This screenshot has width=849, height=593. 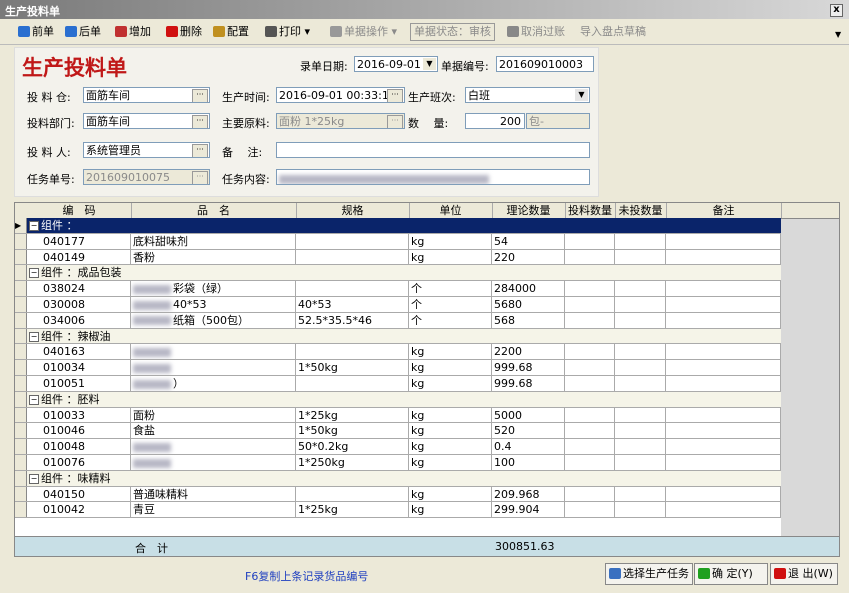 I want to click on button: 选择生产任务, so click(x=649, y=574).